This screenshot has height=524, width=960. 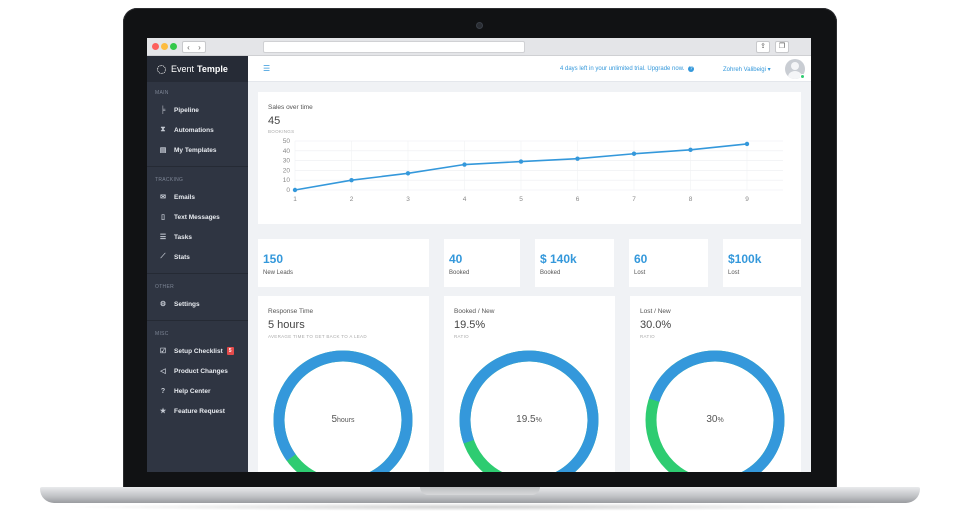 What do you see at coordinates (288, 190) in the screenshot?
I see `y-tick-label: 0` at bounding box center [288, 190].